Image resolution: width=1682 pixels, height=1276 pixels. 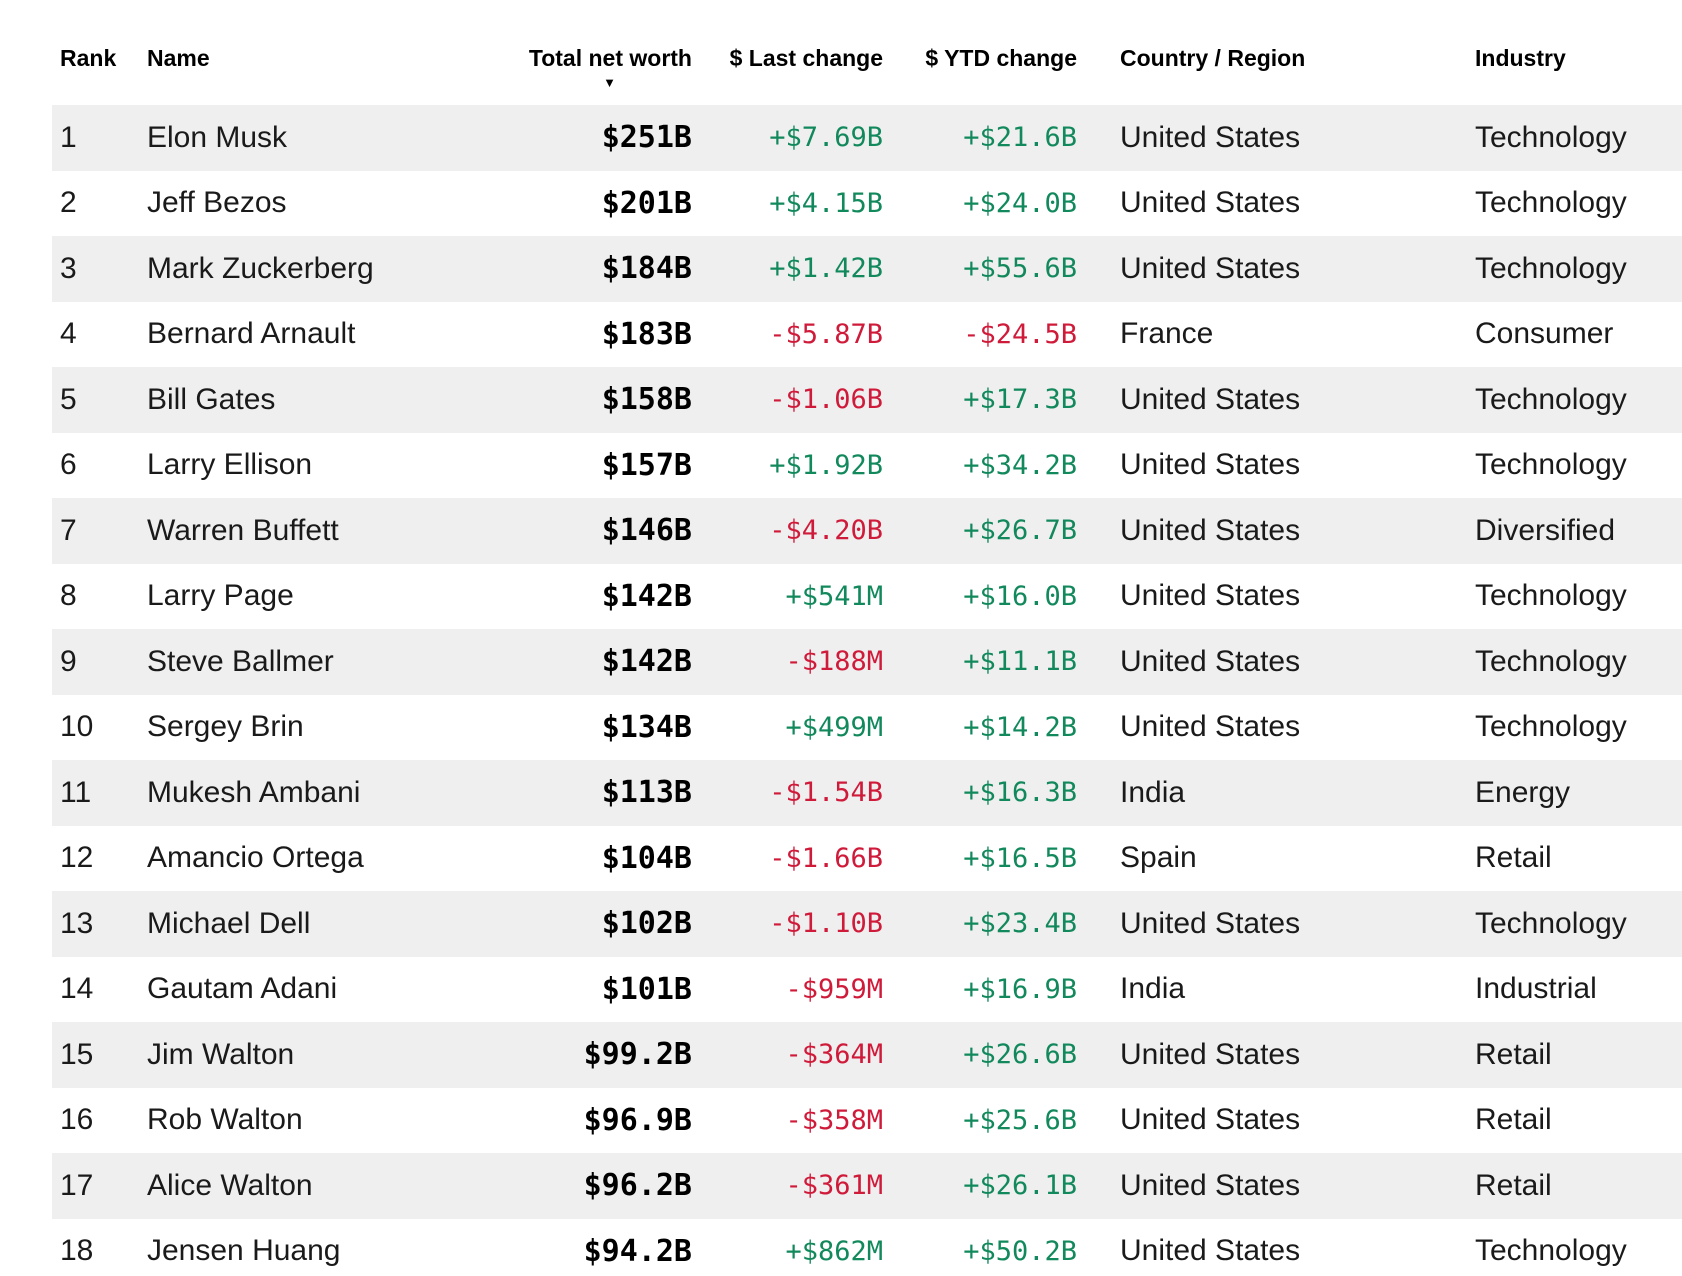 I want to click on column-header-industry: Industry, so click(x=1520, y=58).